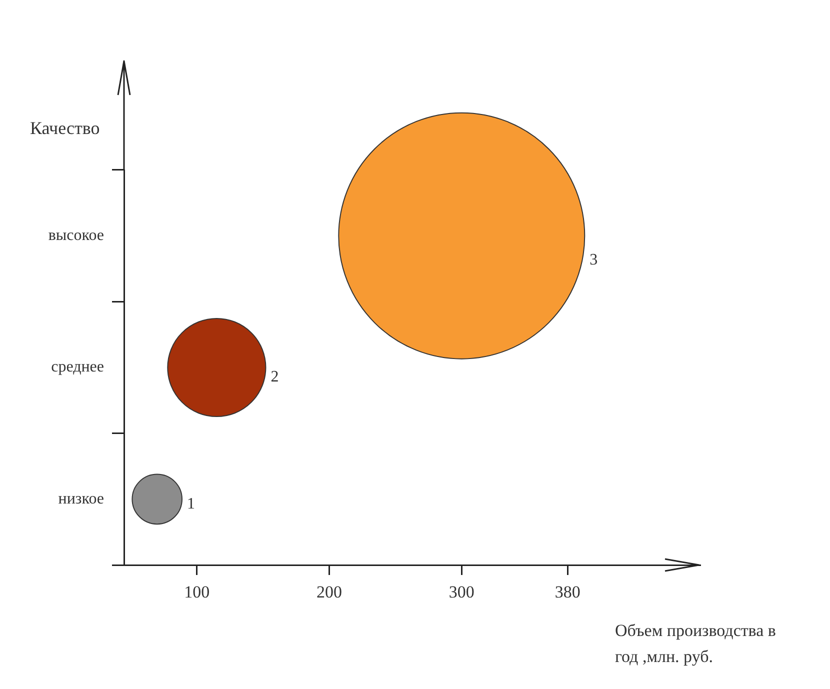 The height and width of the screenshot is (689, 830). What do you see at coordinates (191, 503) in the screenshot?
I see `series-label: 1` at bounding box center [191, 503].